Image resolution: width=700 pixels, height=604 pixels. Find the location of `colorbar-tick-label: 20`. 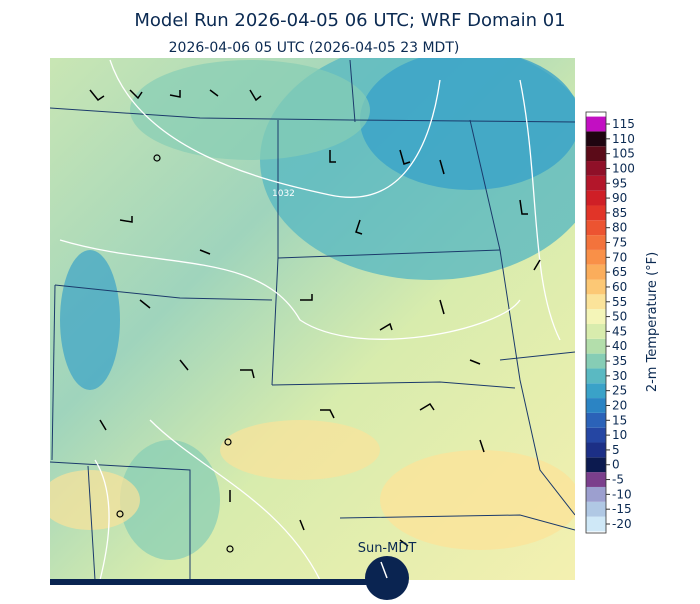

colorbar-tick-label: 20 is located at coordinates (619, 405).